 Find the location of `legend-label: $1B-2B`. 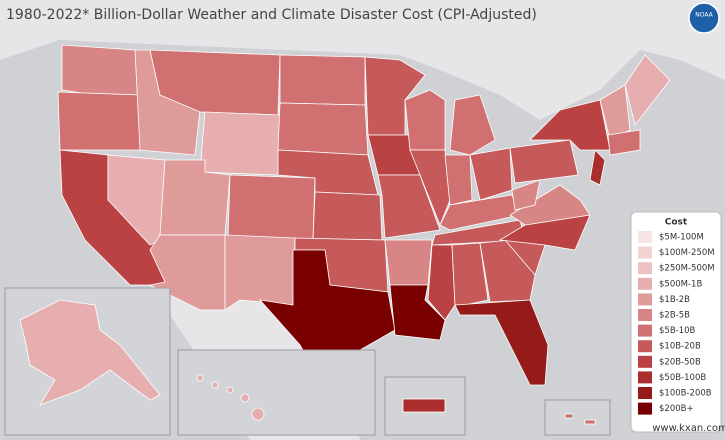

legend-label: $1B-2B is located at coordinates (674, 300).